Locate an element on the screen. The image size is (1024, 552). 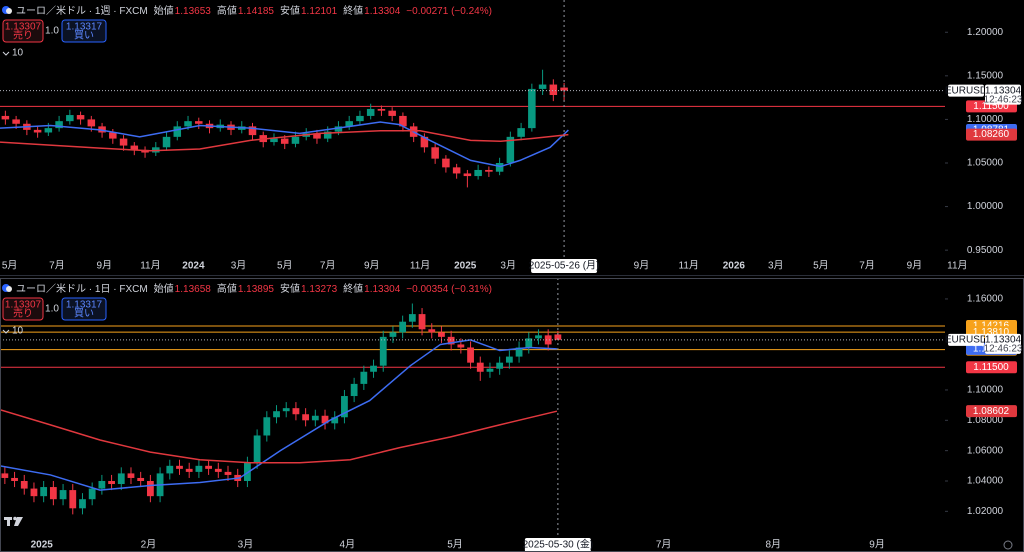
crosshair-time-label is located at coordinates (564, 266).